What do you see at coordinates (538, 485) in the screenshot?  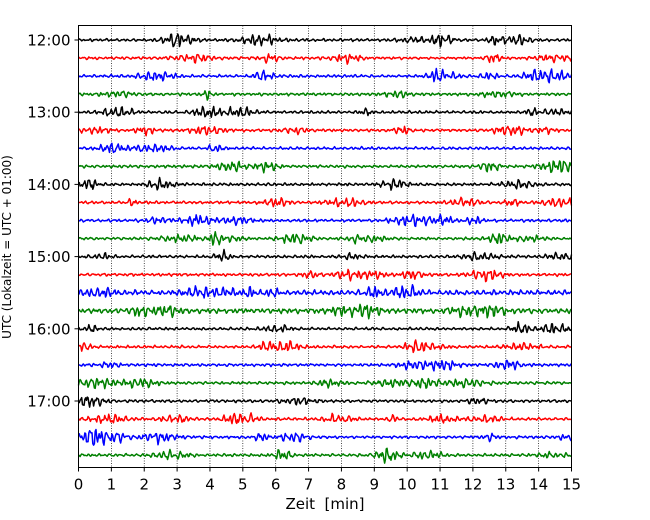 I see `x-tick-label: 14` at bounding box center [538, 485].